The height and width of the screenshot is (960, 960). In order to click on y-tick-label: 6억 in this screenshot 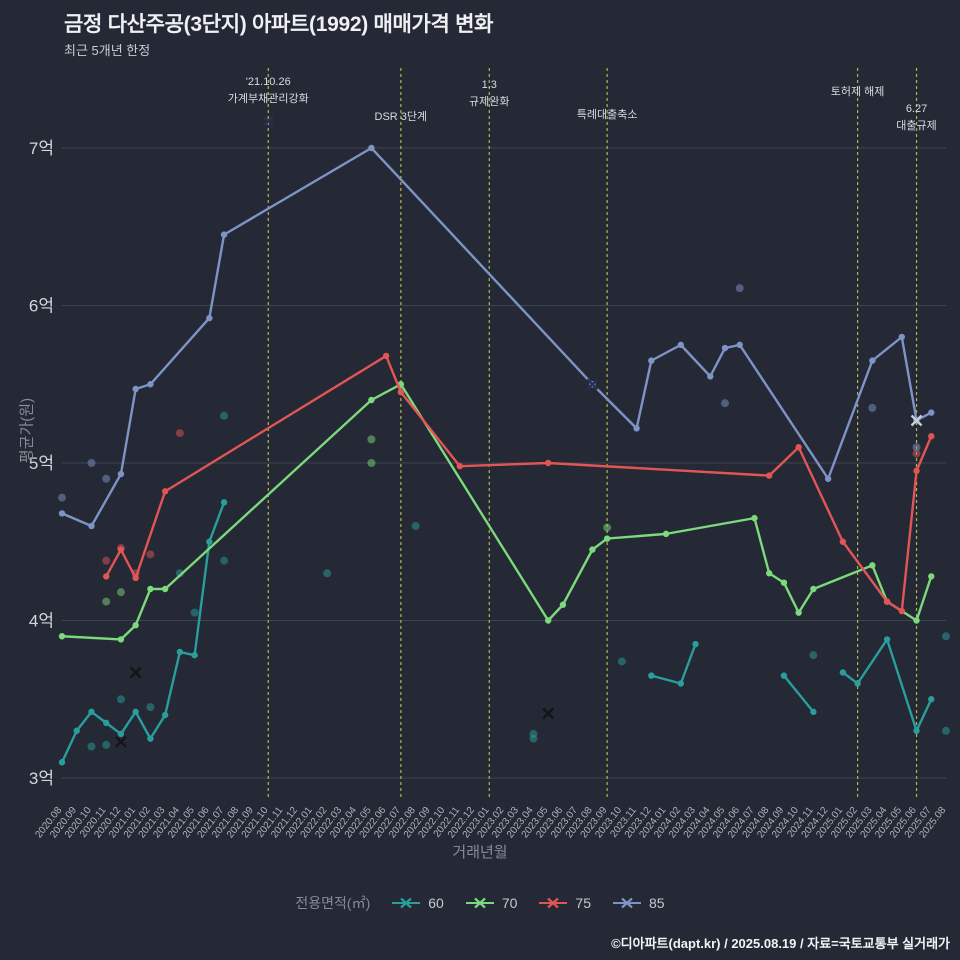, I will do `click(41, 306)`.